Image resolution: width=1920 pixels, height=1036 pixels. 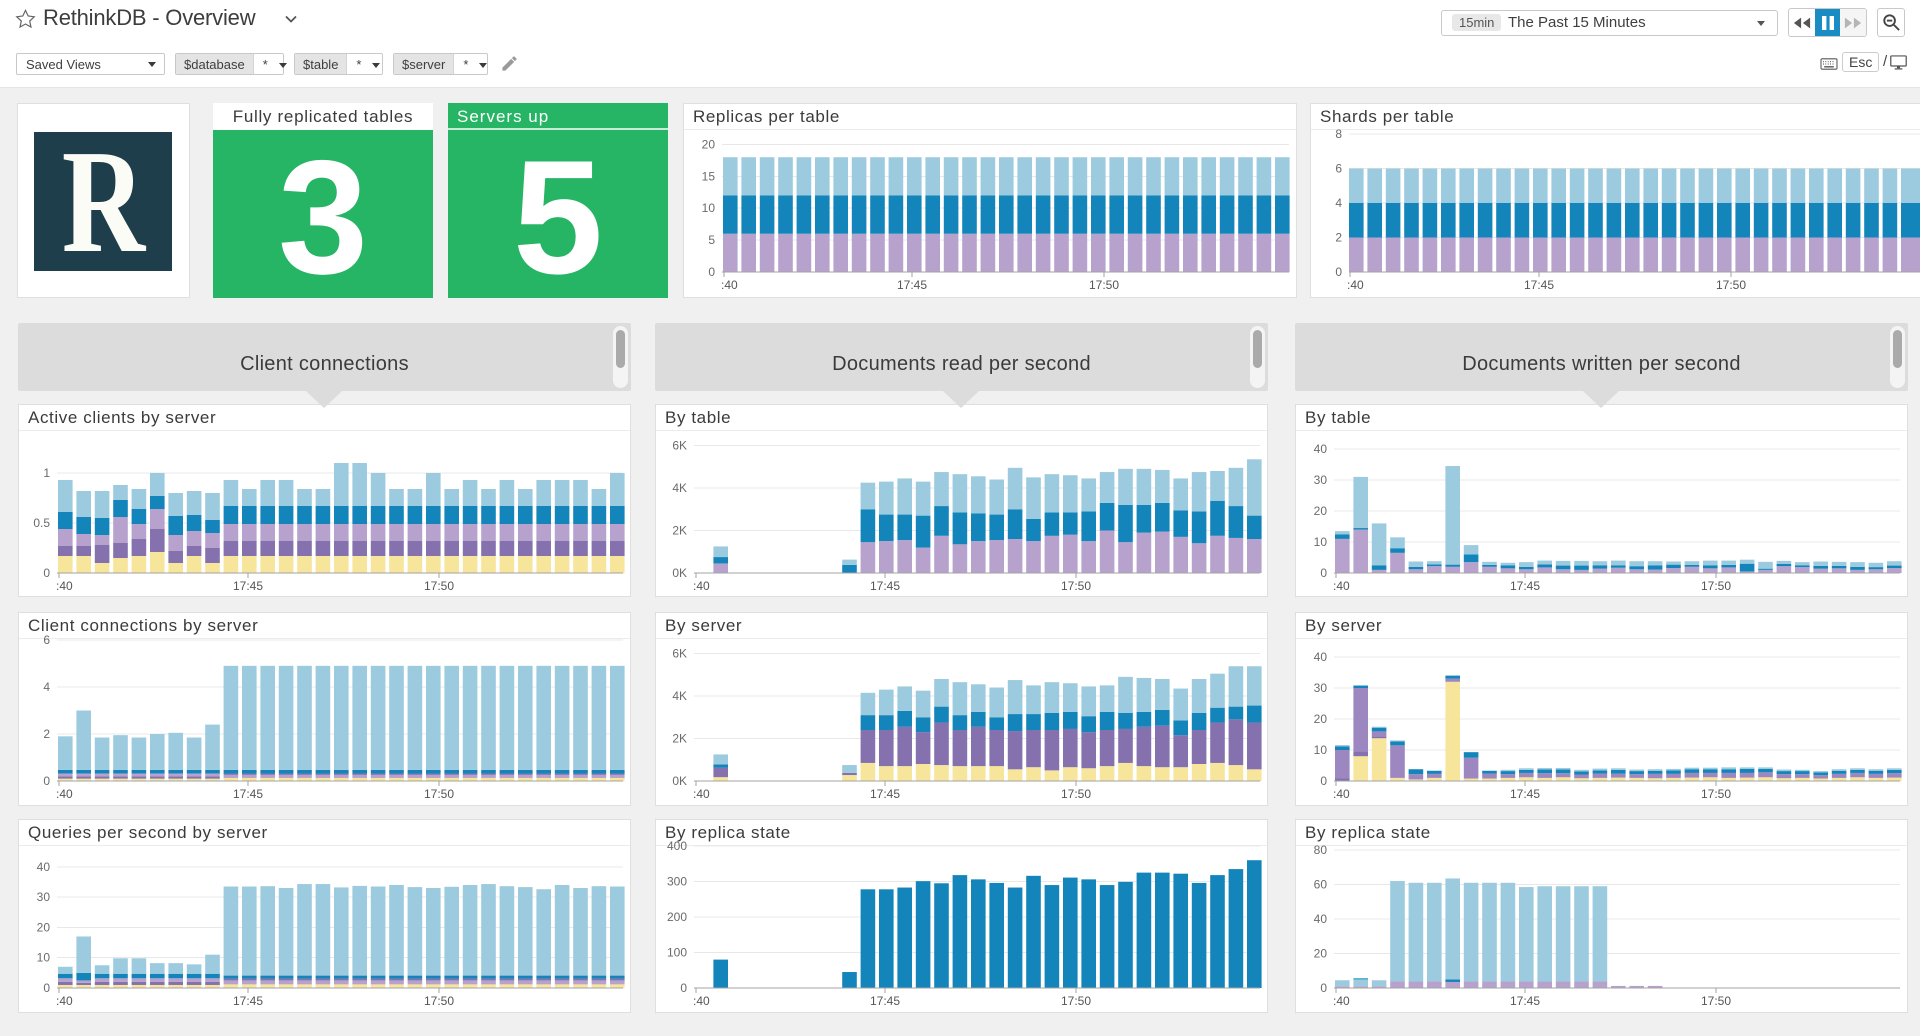 I want to click on svg-text: 300, so click(x=677, y=882).